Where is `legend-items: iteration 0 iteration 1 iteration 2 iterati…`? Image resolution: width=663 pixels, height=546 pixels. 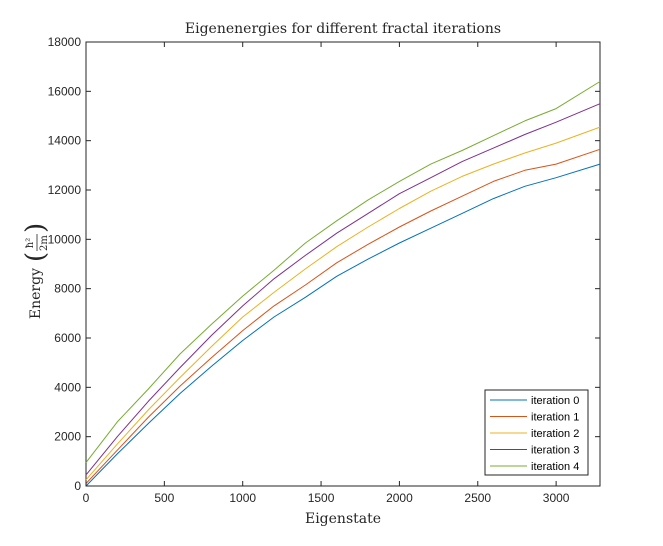 legend-items: iteration 0 iteration 1 iteration 2 iterati… is located at coordinates (534, 434).